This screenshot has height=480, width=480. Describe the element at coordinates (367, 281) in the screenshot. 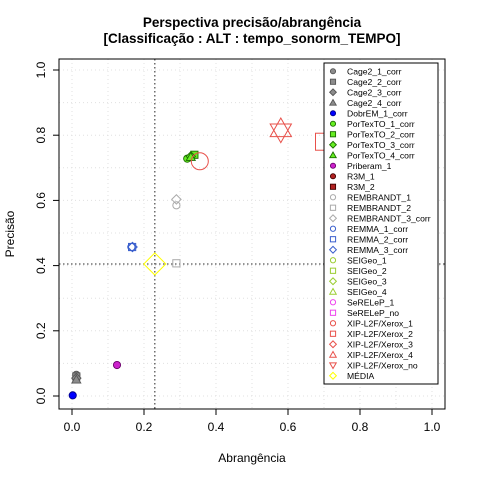

I see `legend-entry-label: SEIGeo_3` at that location.